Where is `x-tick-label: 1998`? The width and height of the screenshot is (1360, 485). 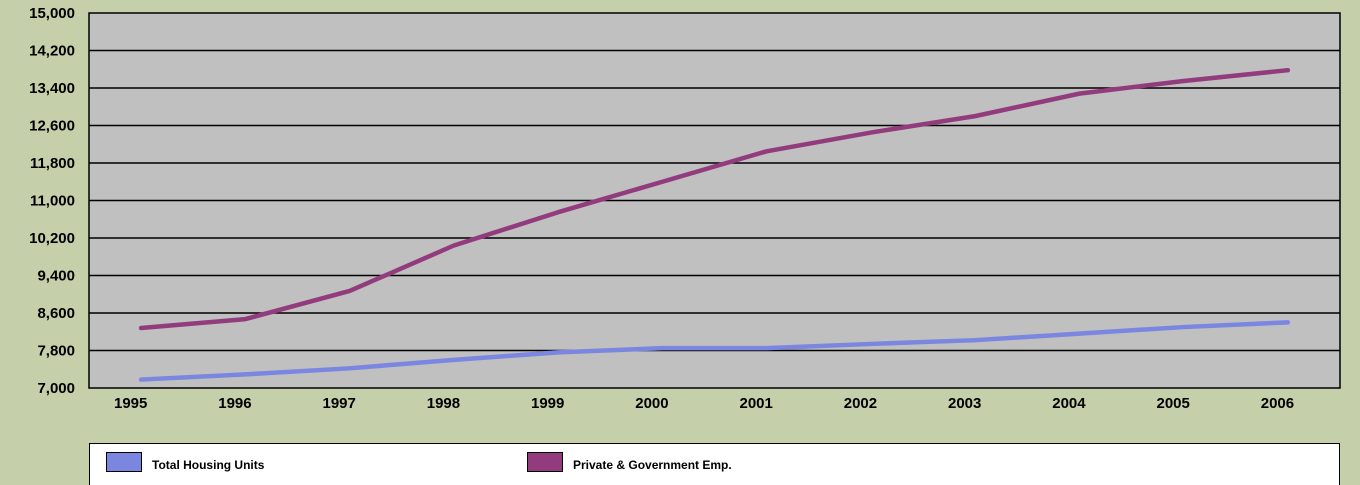
x-tick-label: 1998 is located at coordinates (443, 403).